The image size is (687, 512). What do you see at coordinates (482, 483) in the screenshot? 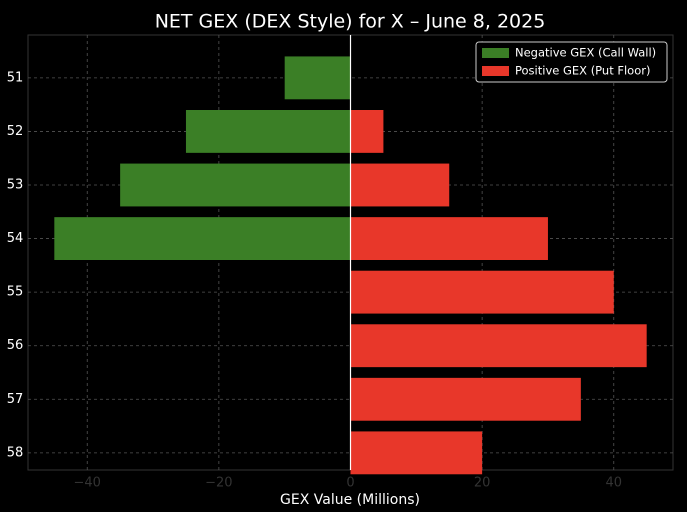
I see `x-tick-label: 20` at bounding box center [482, 483].